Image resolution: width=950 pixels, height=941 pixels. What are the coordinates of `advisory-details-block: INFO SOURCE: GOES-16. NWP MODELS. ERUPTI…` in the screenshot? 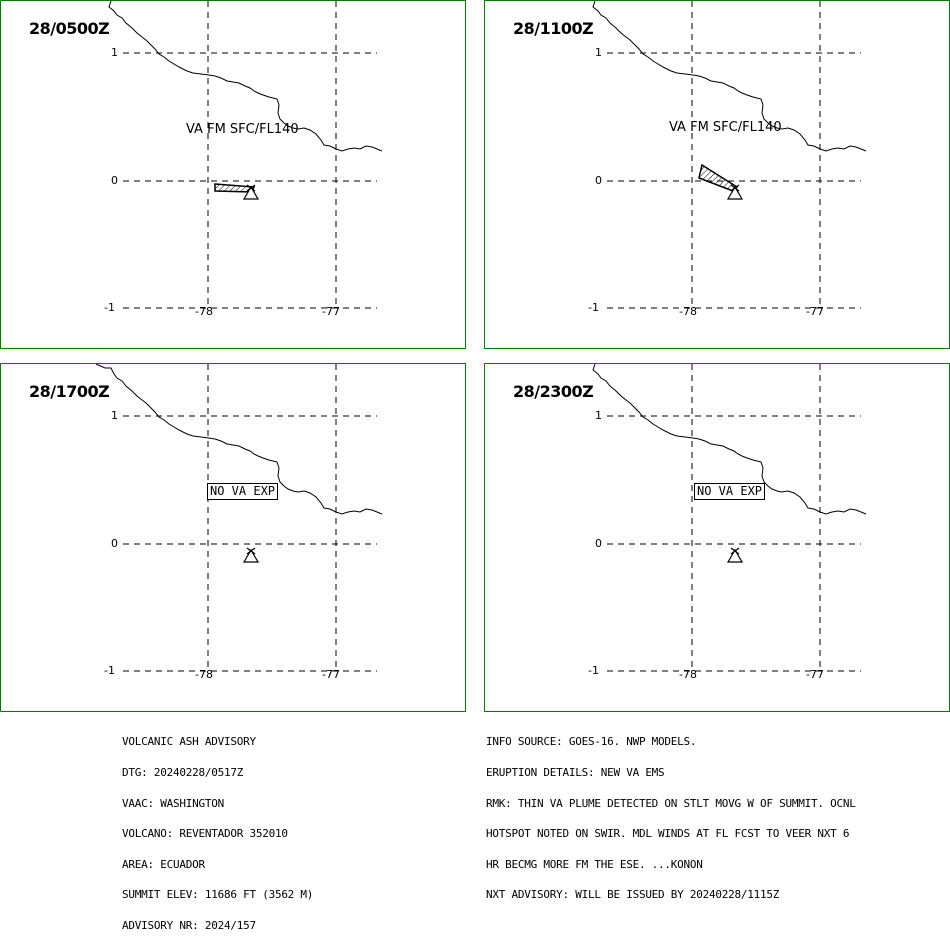 It's located at (671, 814).